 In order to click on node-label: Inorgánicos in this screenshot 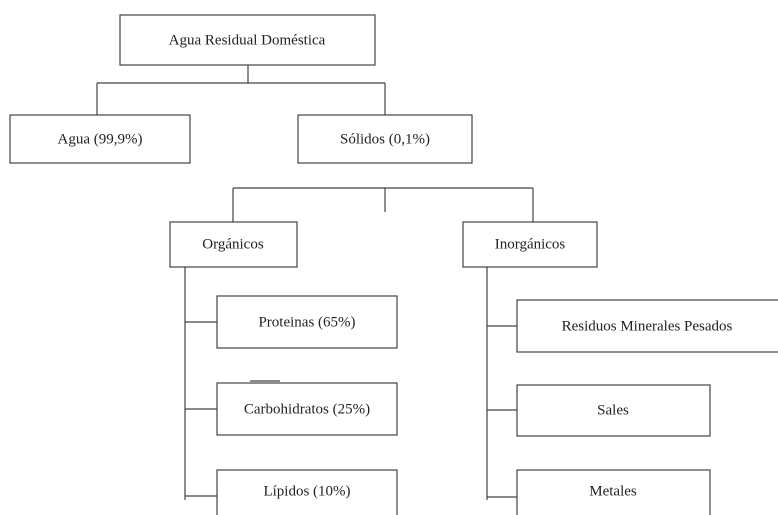, I will do `click(530, 244)`.